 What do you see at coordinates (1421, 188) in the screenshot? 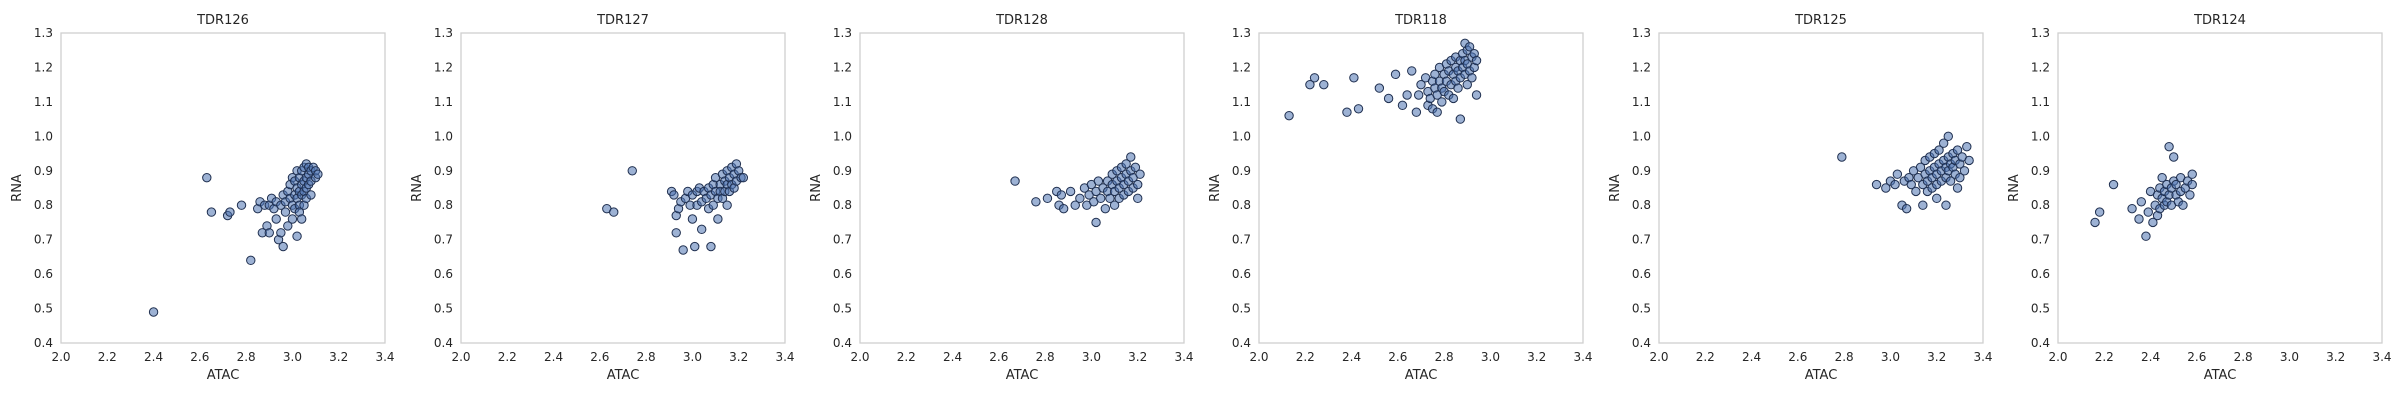
I see `plot-frame` at bounding box center [1421, 188].